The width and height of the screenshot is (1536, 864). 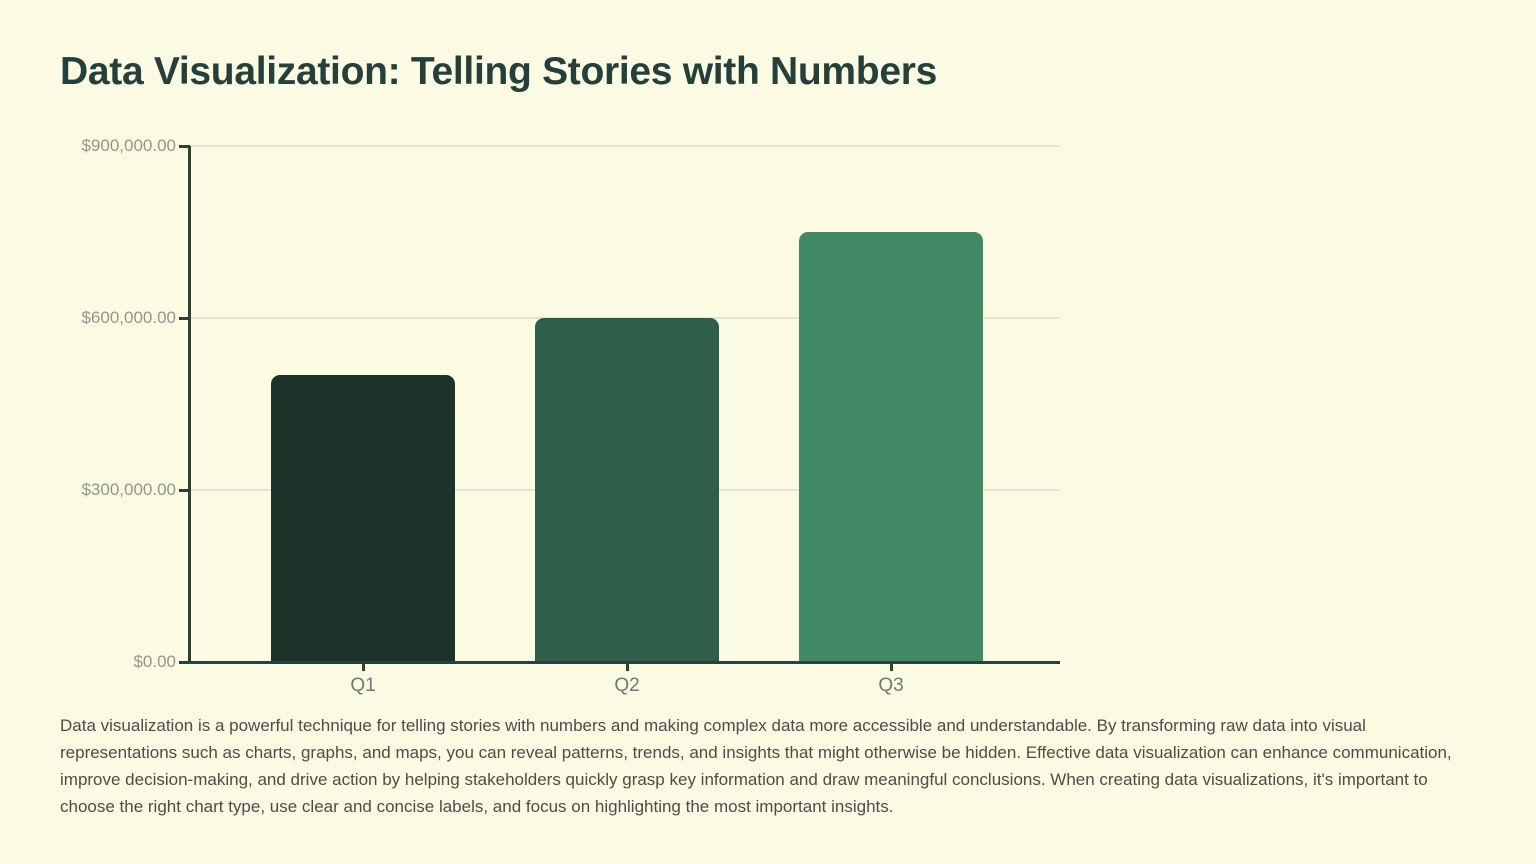 I want to click on y-tick-label: $0.00, so click(x=154, y=661).